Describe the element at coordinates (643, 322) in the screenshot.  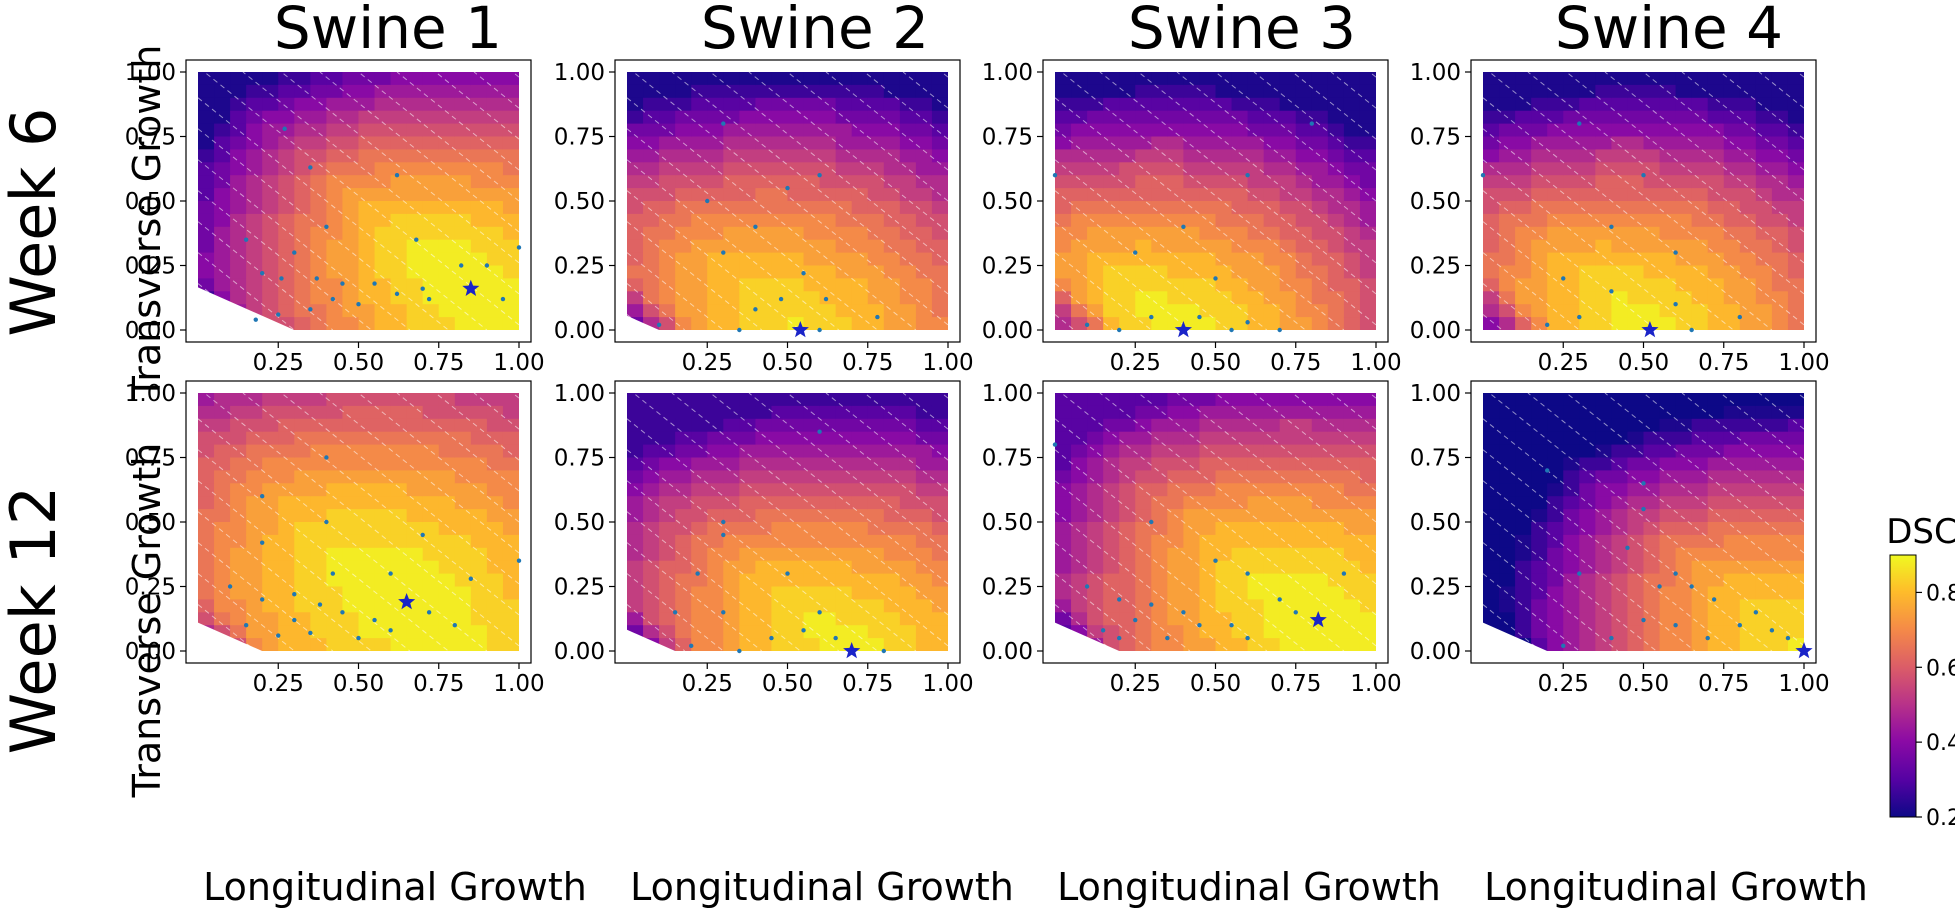
I see `unsampled-region` at that location.